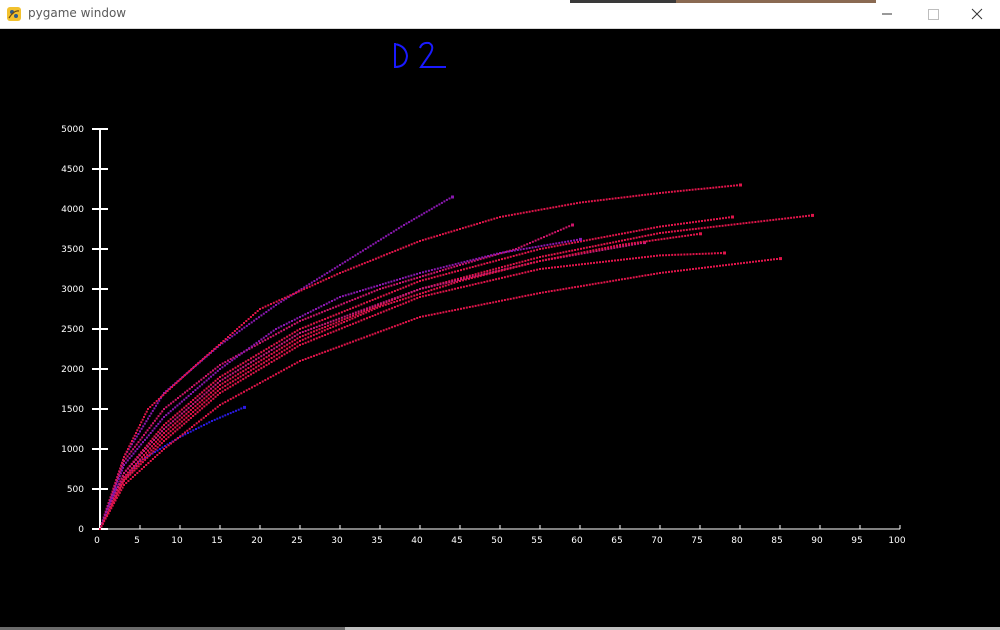  I want to click on close-button, so click(977, 14).